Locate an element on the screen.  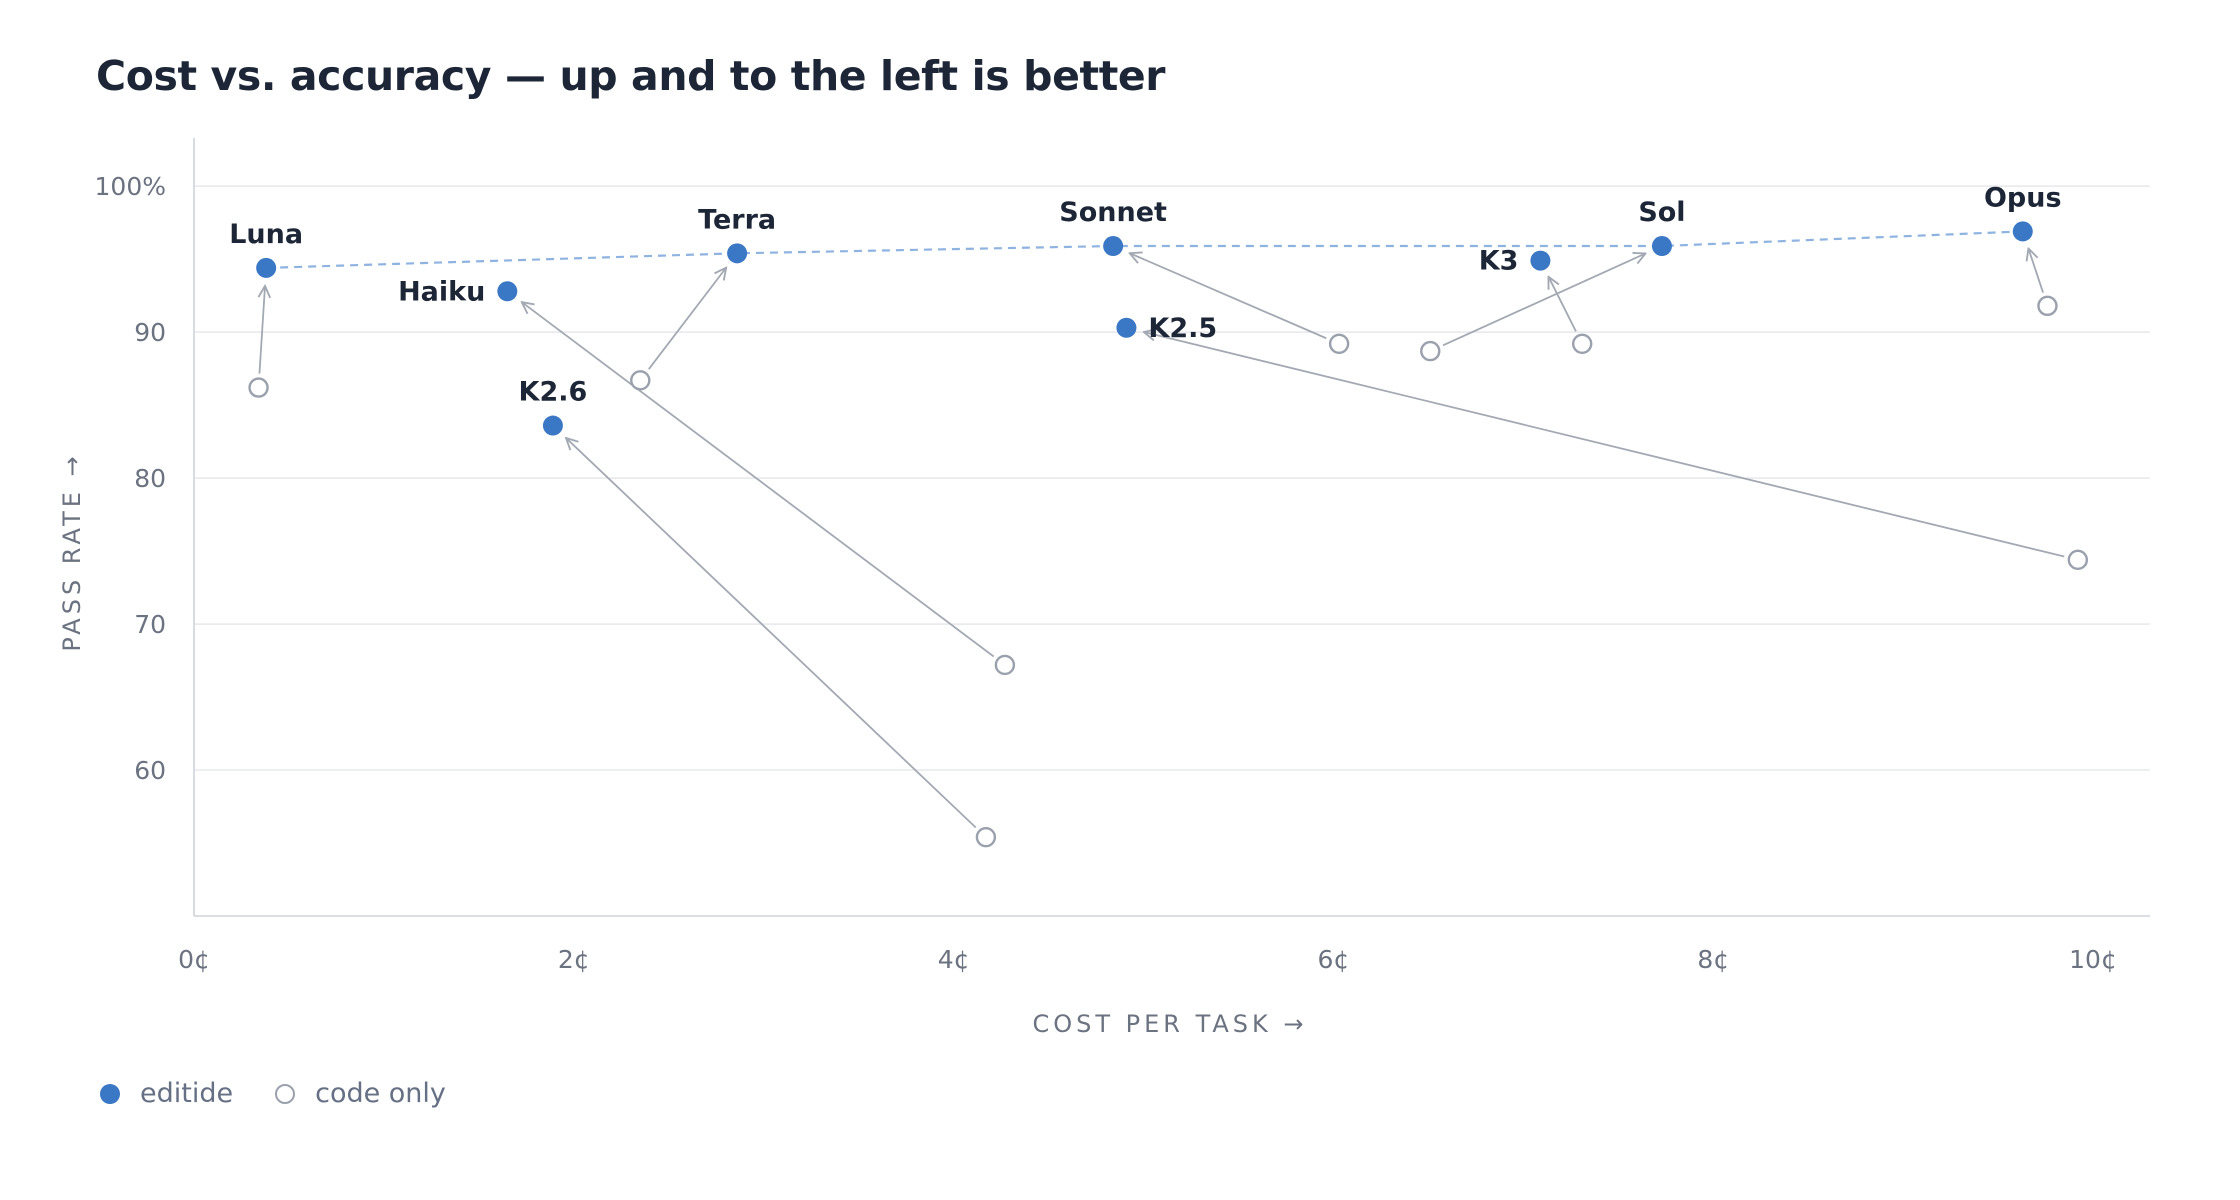
legend-item-code-only: code only is located at coordinates (360, 1093).